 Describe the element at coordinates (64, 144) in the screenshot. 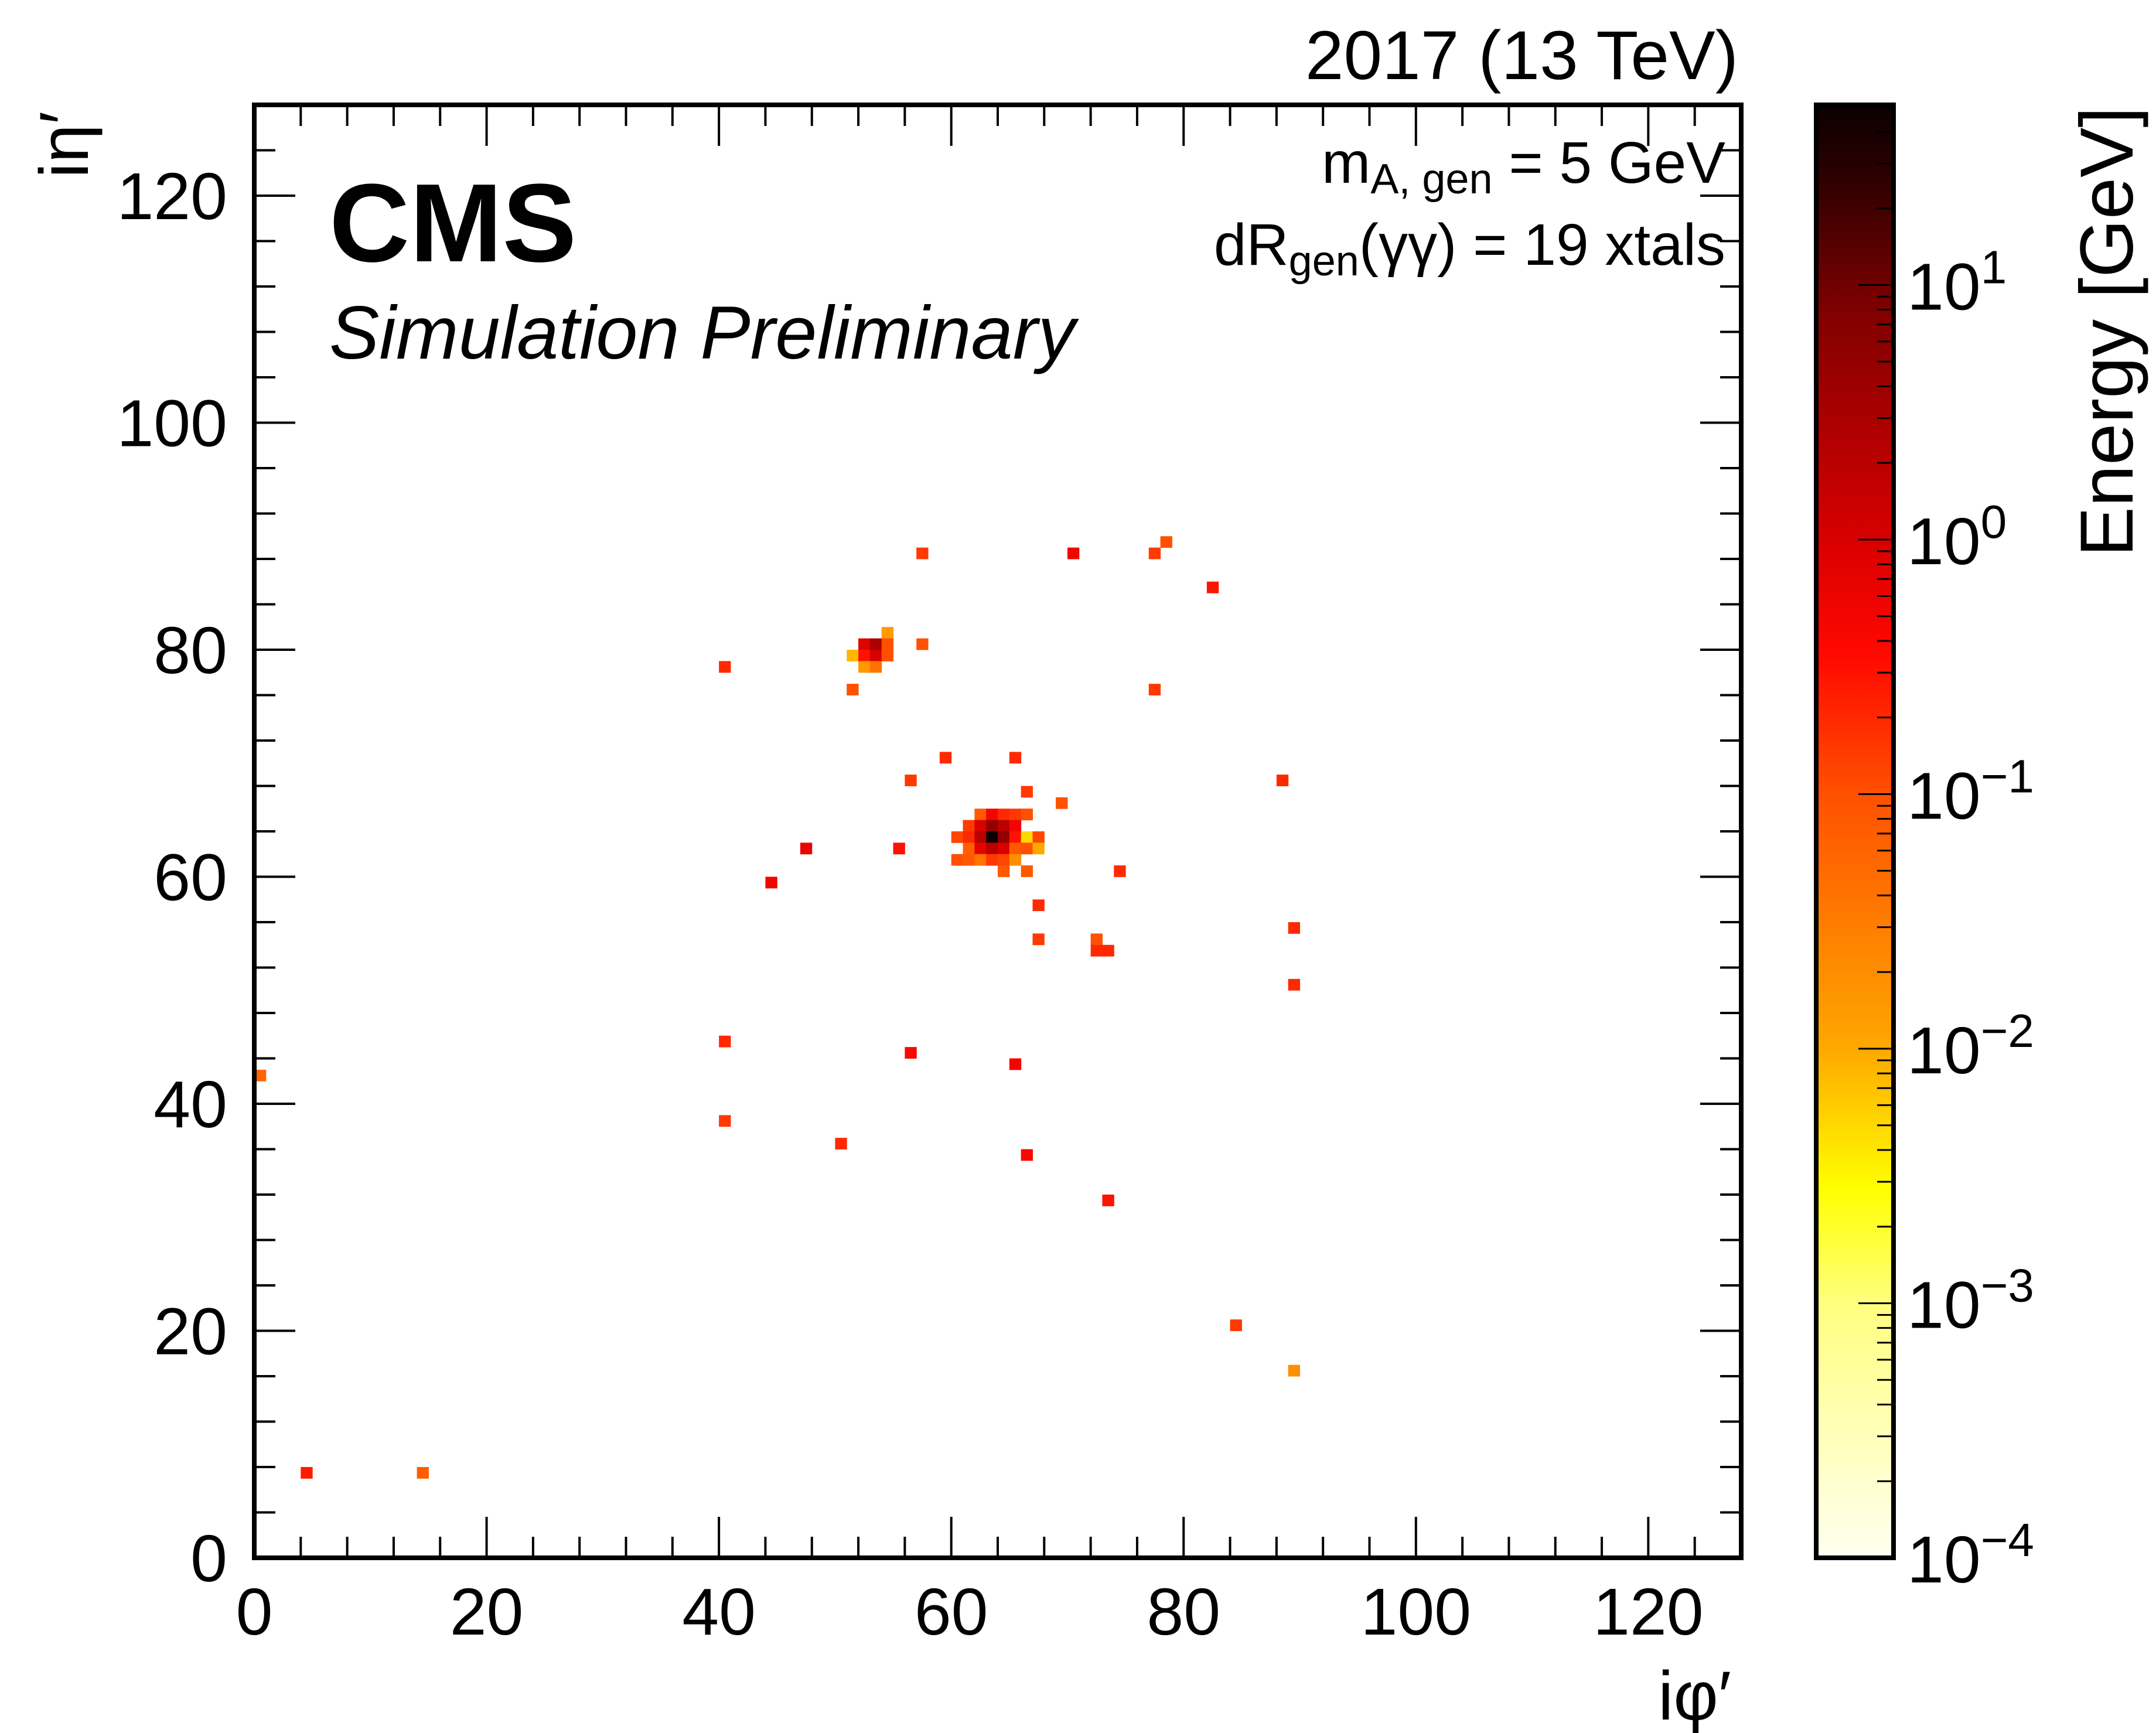

I see `y-axis-title: iη′` at that location.